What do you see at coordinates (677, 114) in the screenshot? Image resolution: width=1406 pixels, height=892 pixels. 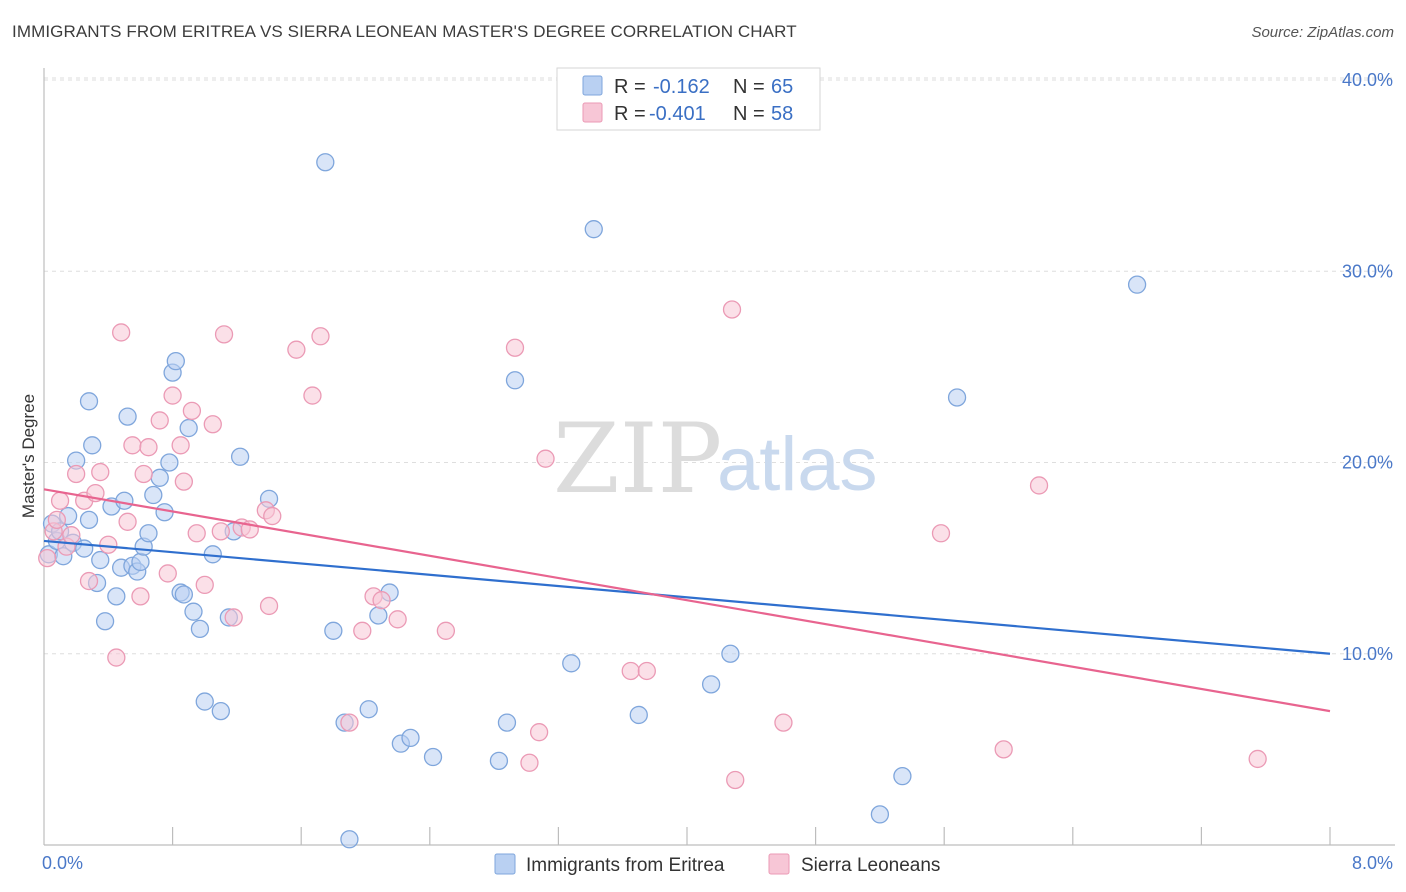 I see `legend-r-value-2: -0.401` at bounding box center [677, 114].